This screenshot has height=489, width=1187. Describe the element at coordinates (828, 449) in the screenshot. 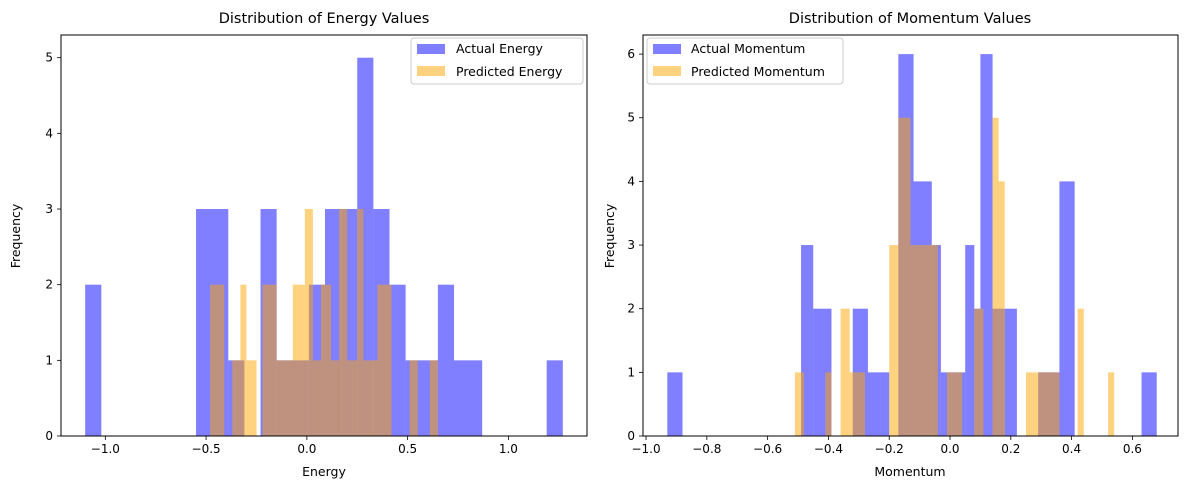

I see `momentum-xtick-label: −0.4` at that location.